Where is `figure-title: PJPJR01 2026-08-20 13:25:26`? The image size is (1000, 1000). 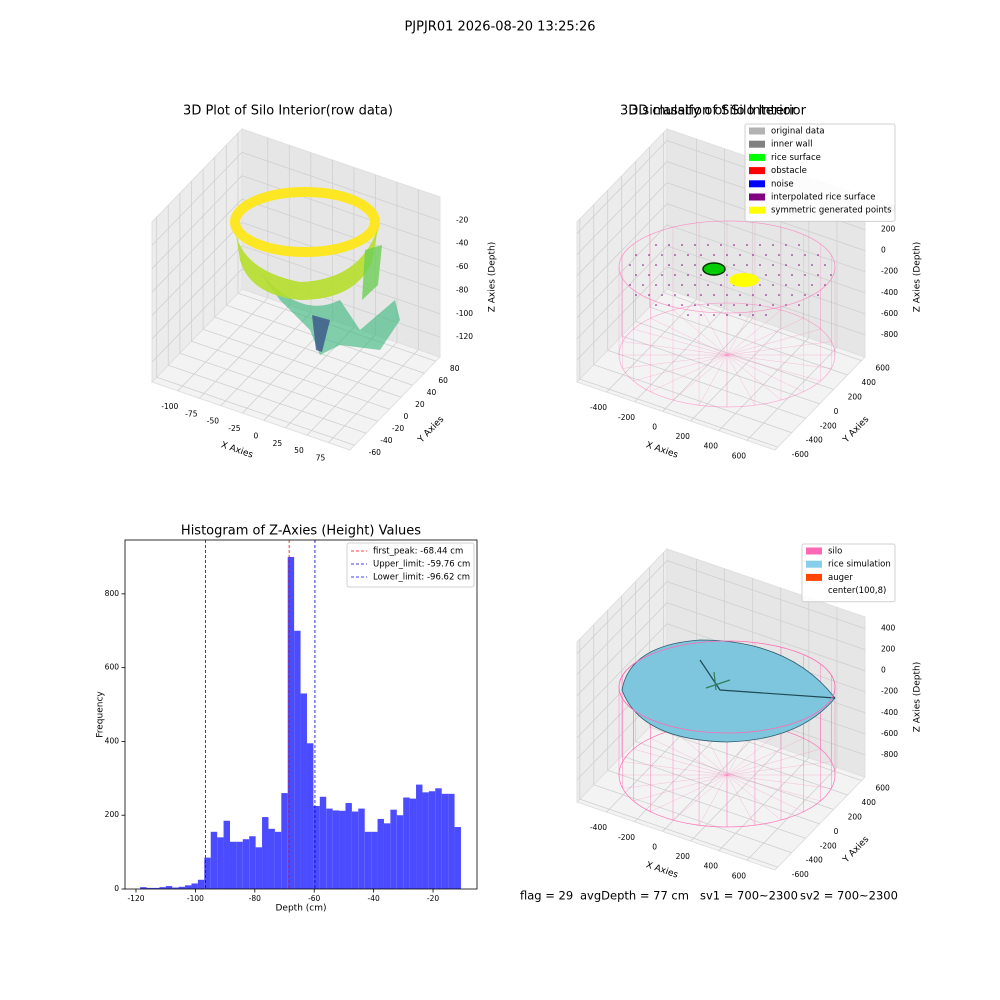 figure-title: PJPJR01 2026-08-20 13:25:26 is located at coordinates (499, 27).